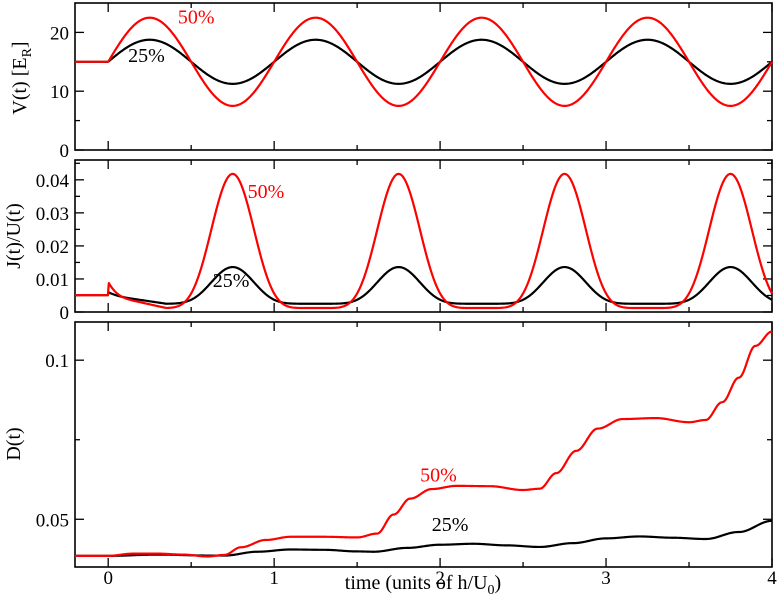 Image resolution: width=781 pixels, height=597 pixels. What do you see at coordinates (52, 280) in the screenshot?
I see `y-tick-label: 0.01` at bounding box center [52, 280].